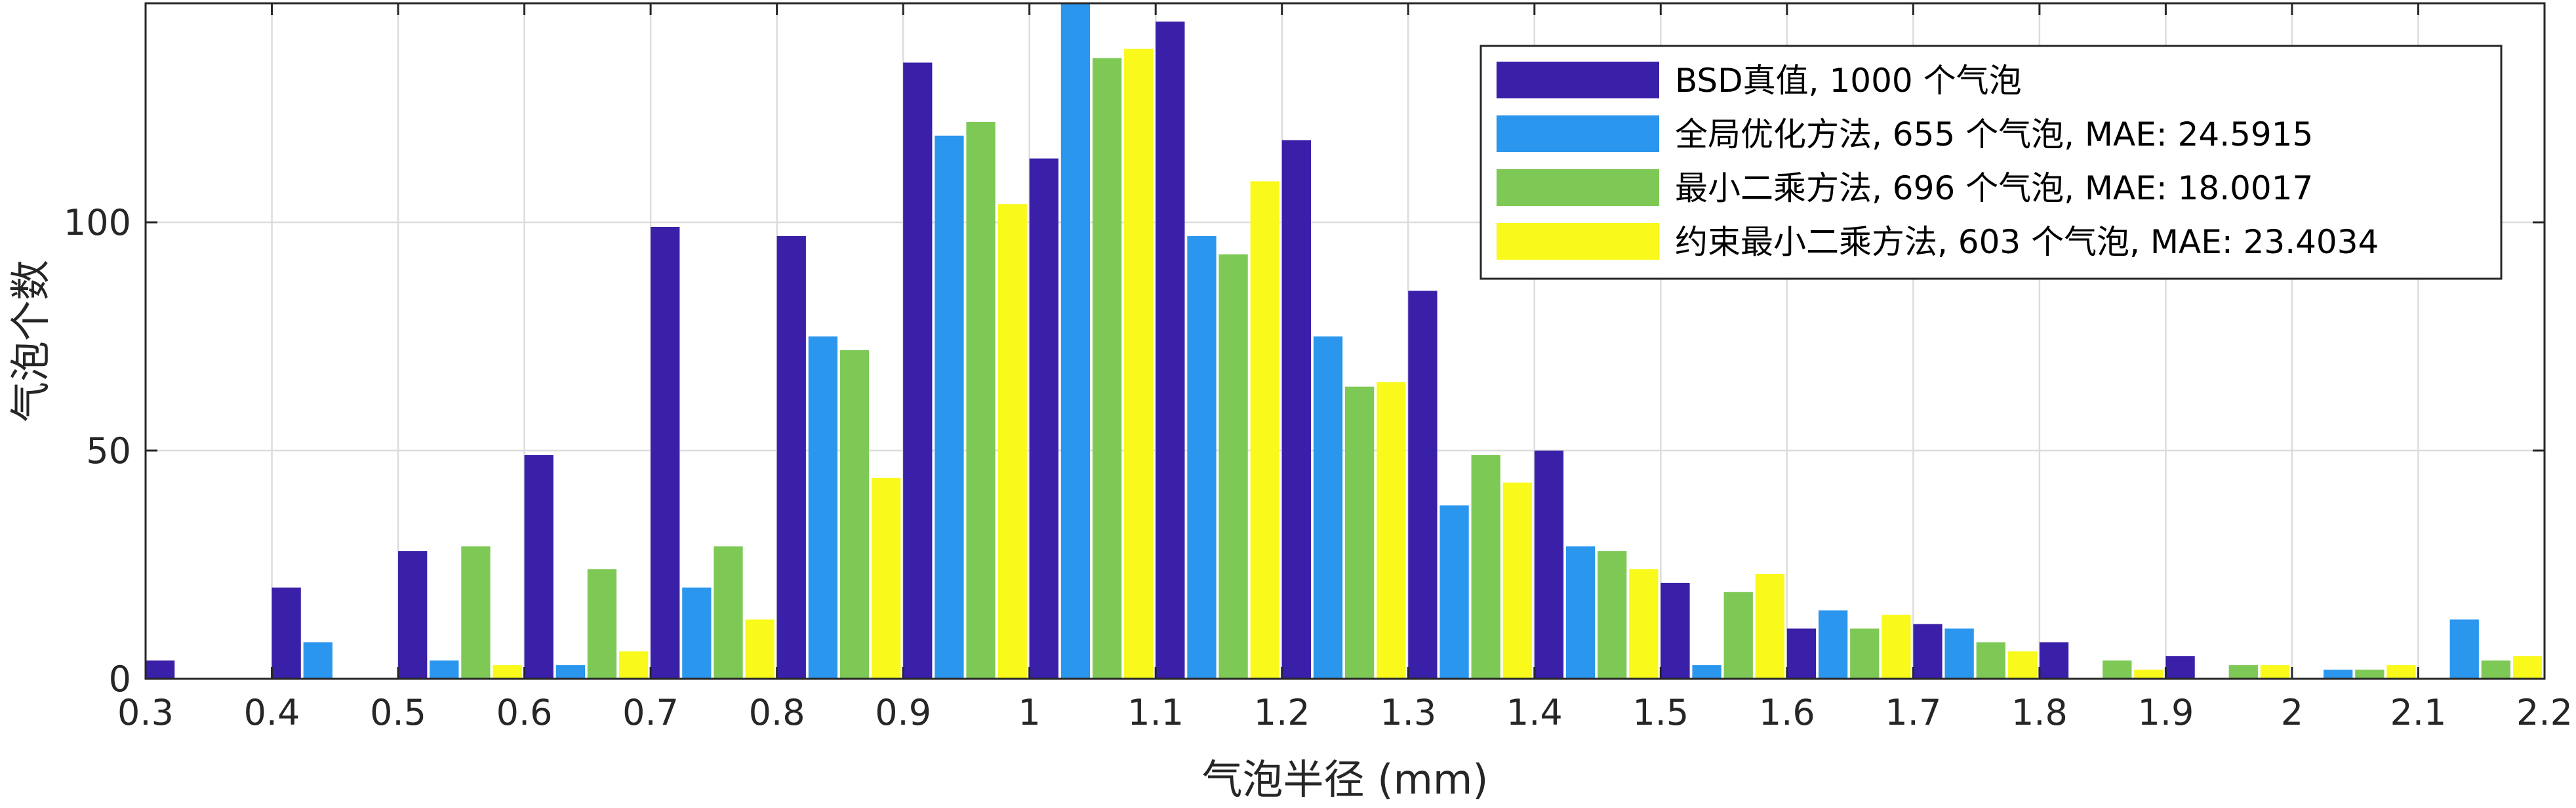 The height and width of the screenshot is (808, 2576). I want to click on x-tick-label: 1.7, so click(1913, 713).